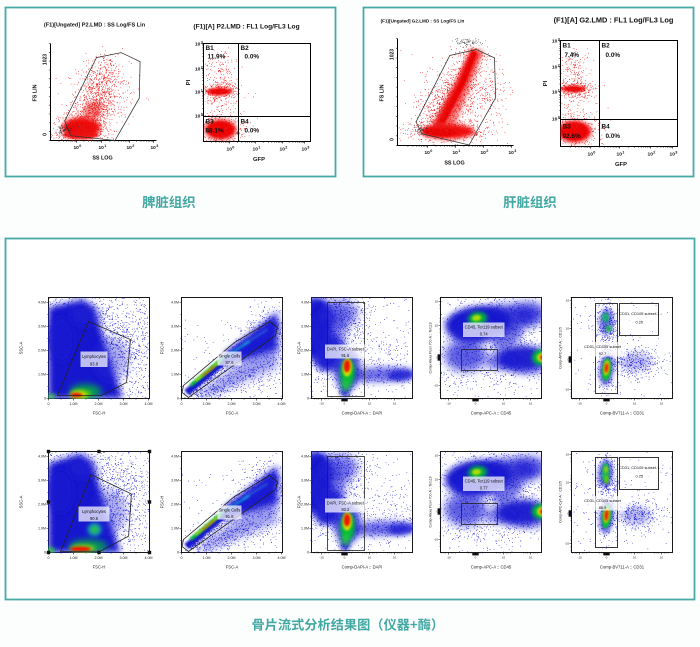  I want to click on svg-text: 11.9%, so click(217, 57).